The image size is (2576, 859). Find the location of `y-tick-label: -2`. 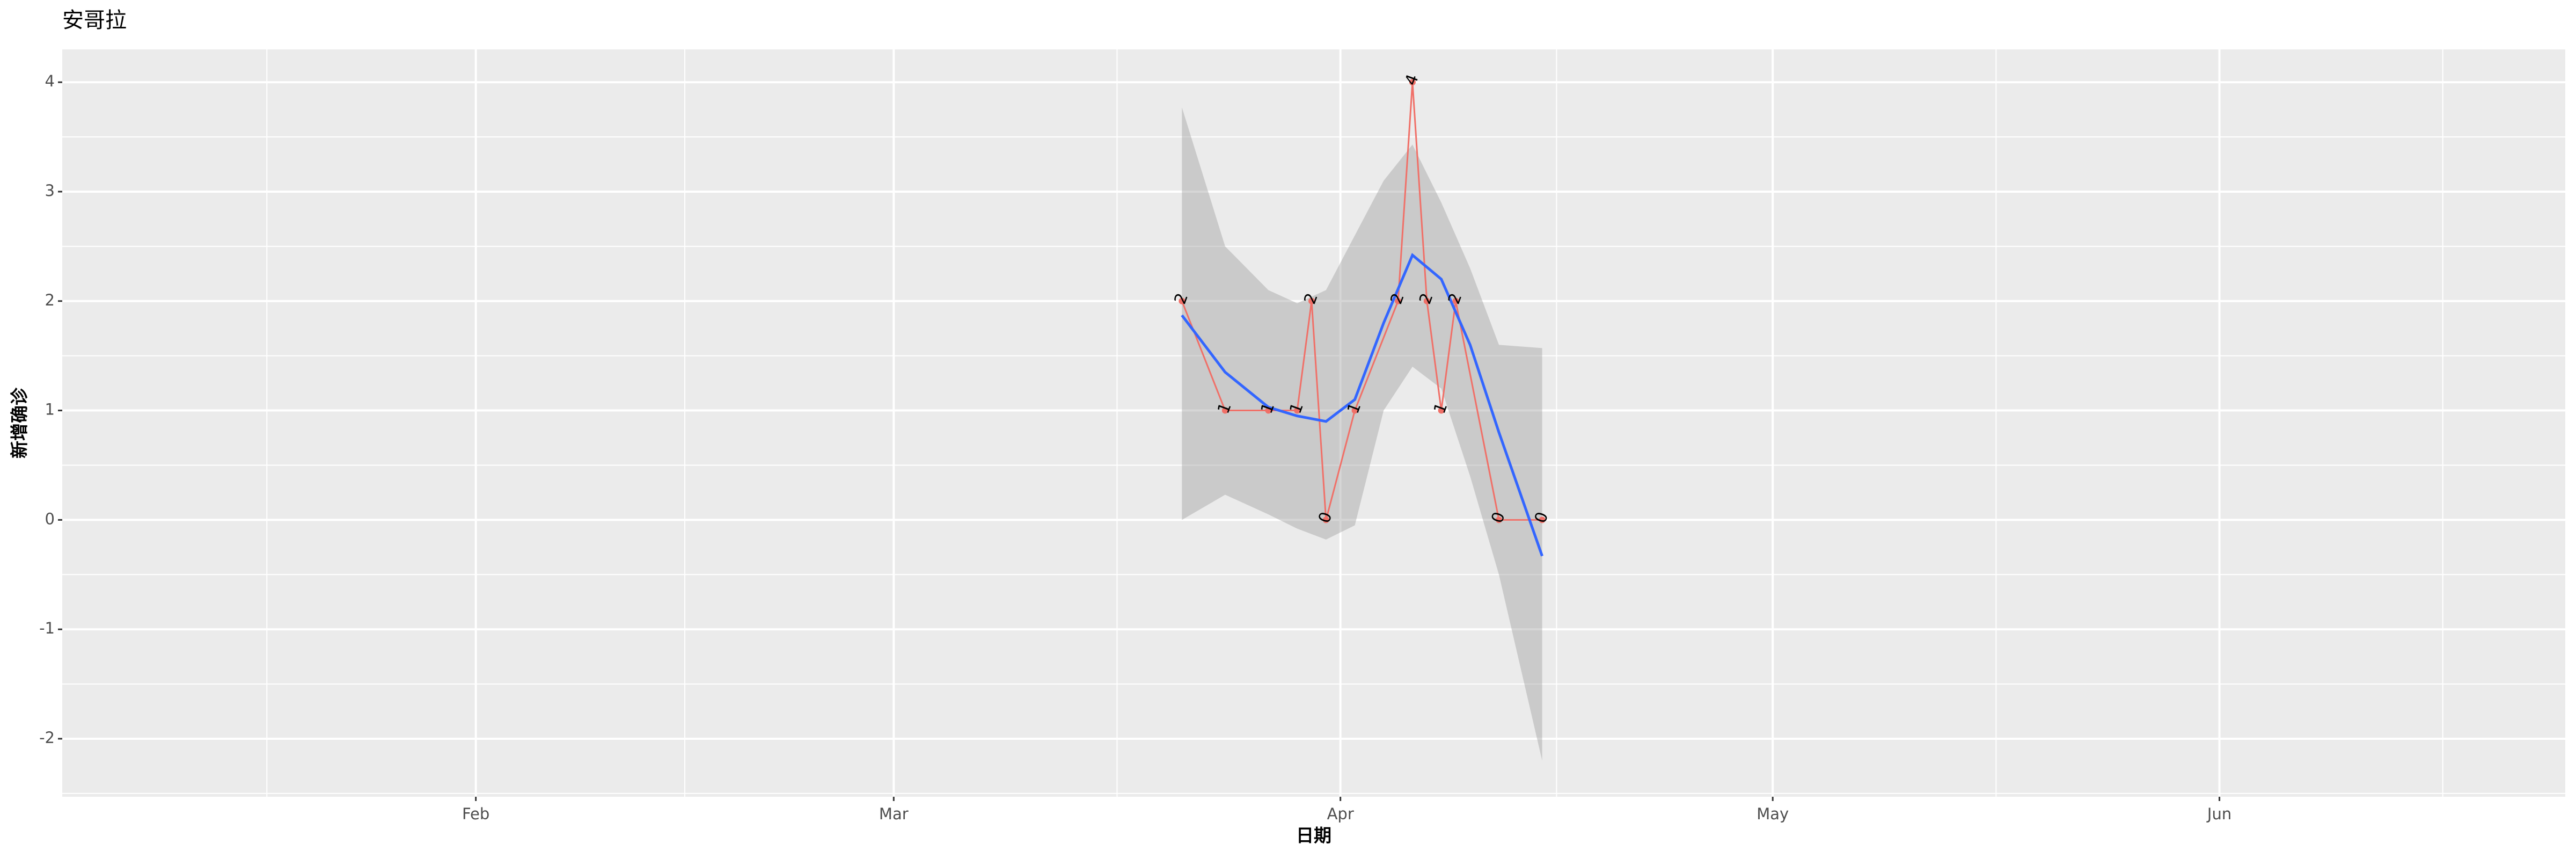

y-tick-label: -2 is located at coordinates (47, 738).